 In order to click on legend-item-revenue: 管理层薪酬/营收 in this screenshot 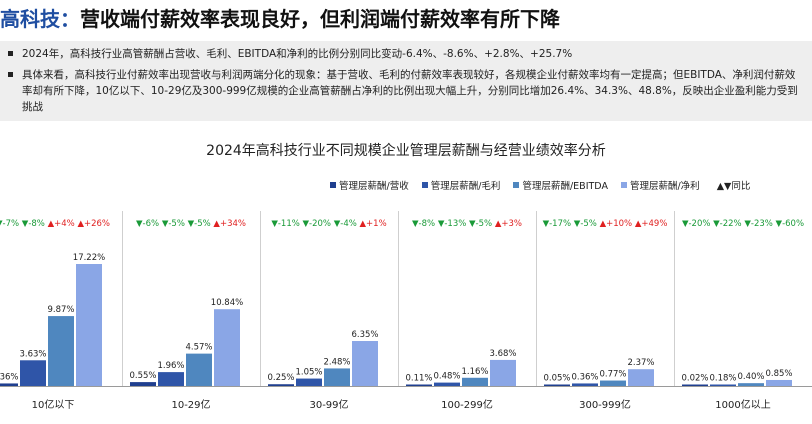, I will do `click(369, 185)`.